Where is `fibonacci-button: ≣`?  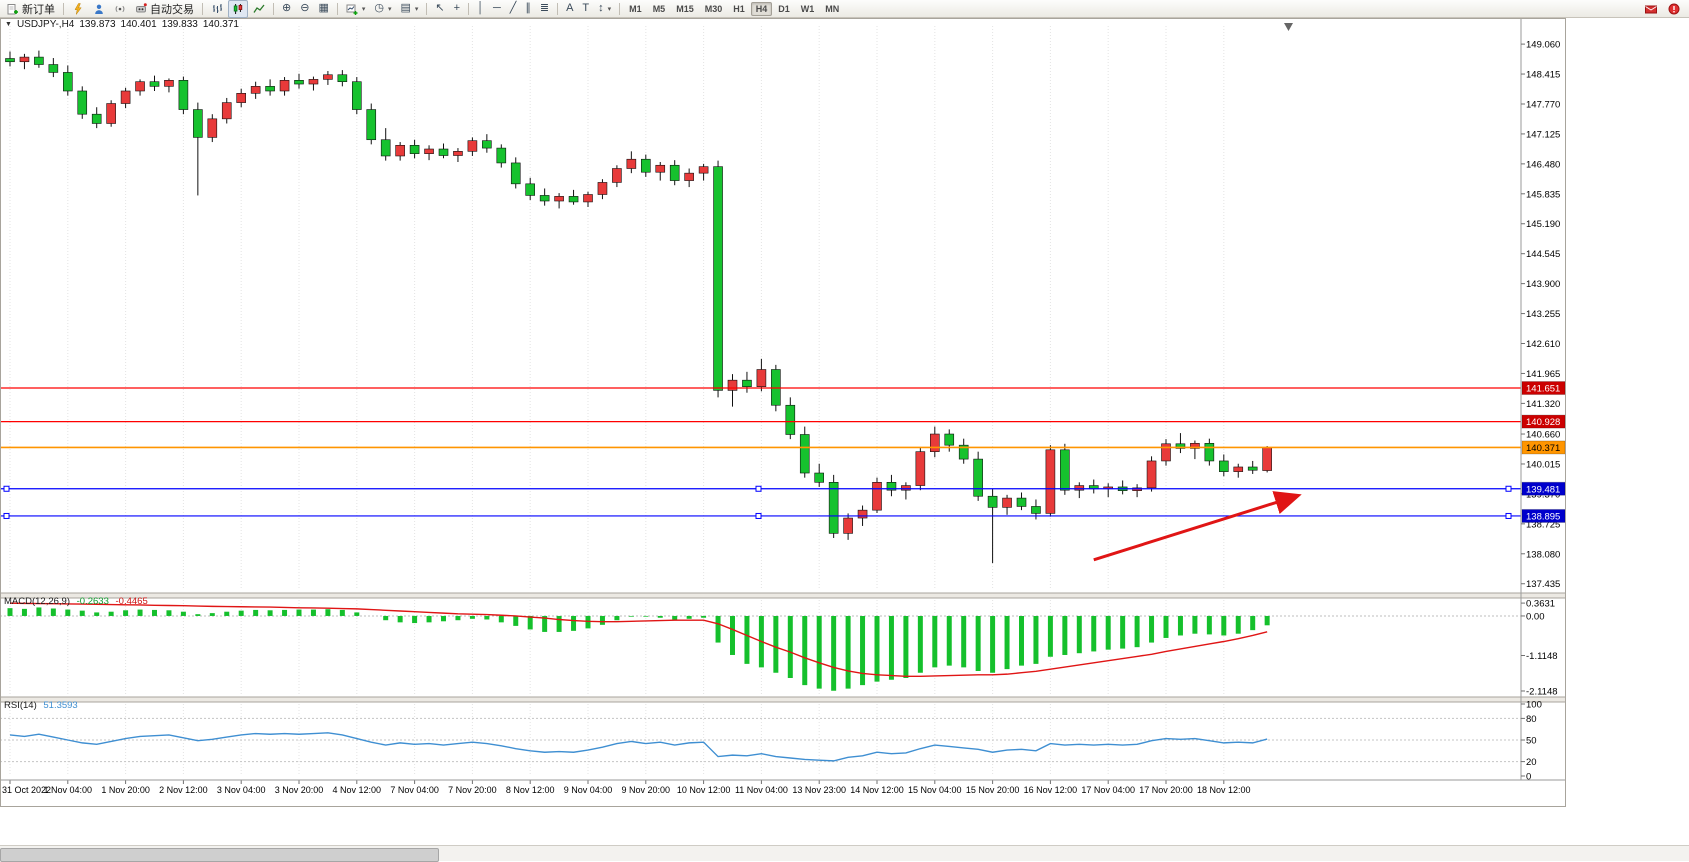 fibonacci-button: ≣ is located at coordinates (544, 9).